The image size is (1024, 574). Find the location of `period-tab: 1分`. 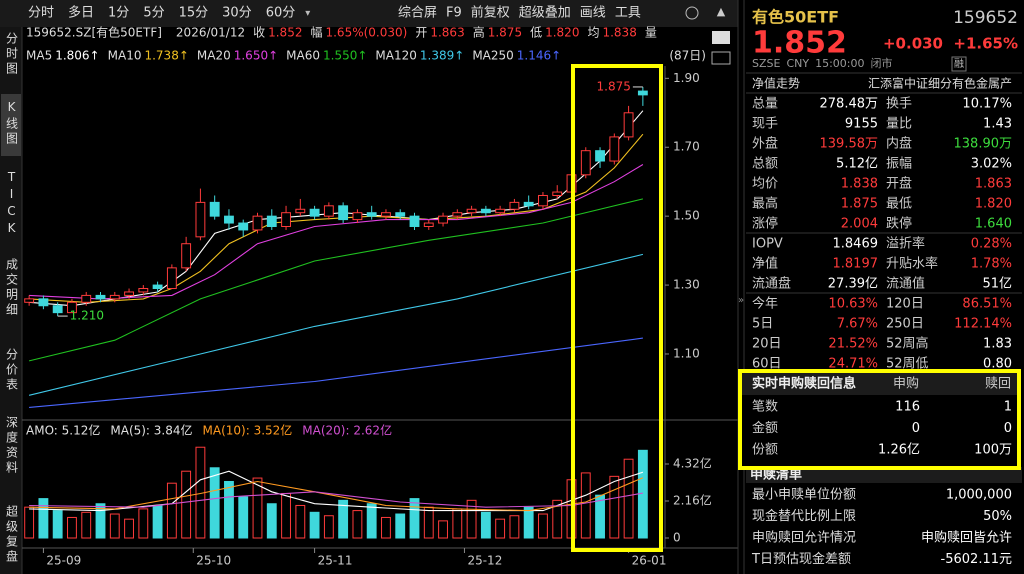

period-tab: 1分 is located at coordinates (118, 13).